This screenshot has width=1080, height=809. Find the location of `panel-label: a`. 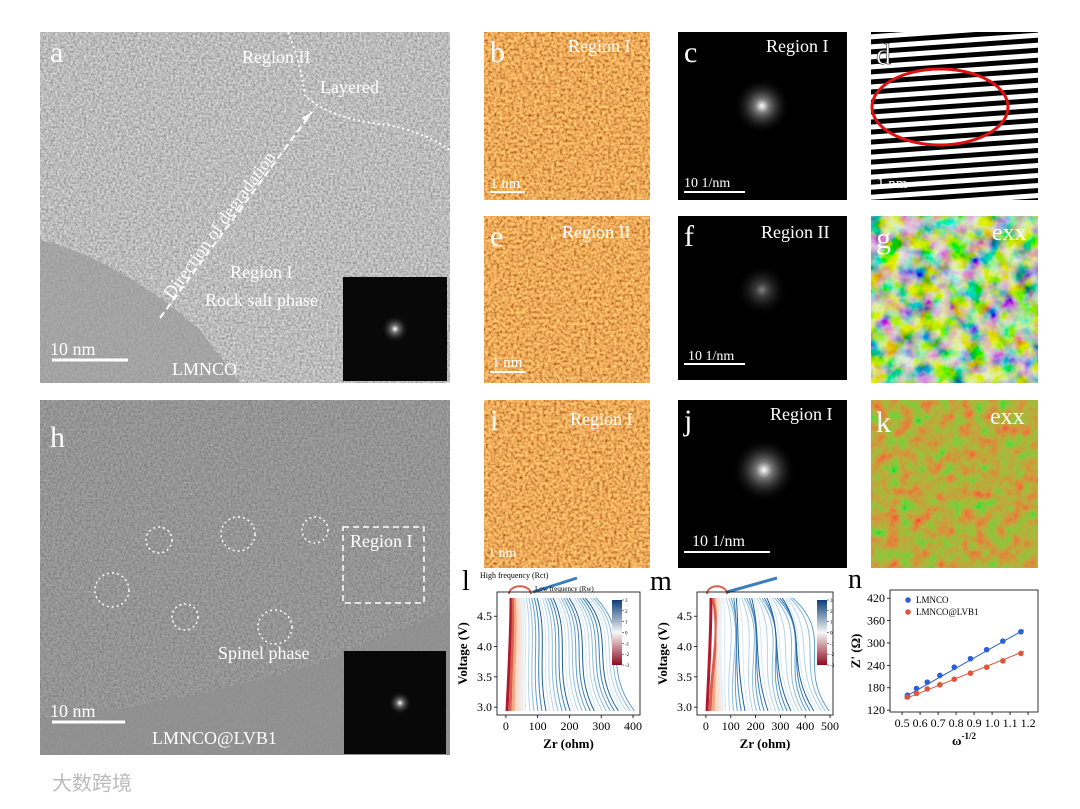

panel-label: a is located at coordinates (56, 52).